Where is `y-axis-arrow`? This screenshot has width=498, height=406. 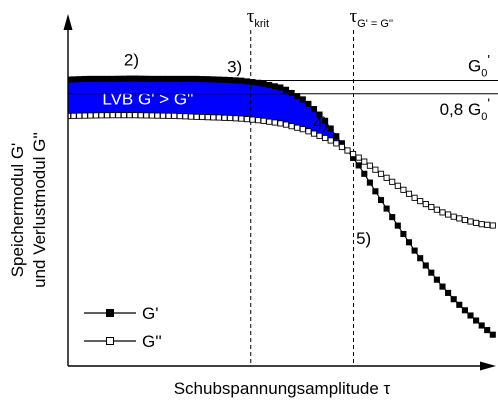 y-axis-arrow is located at coordinates (68, 22).